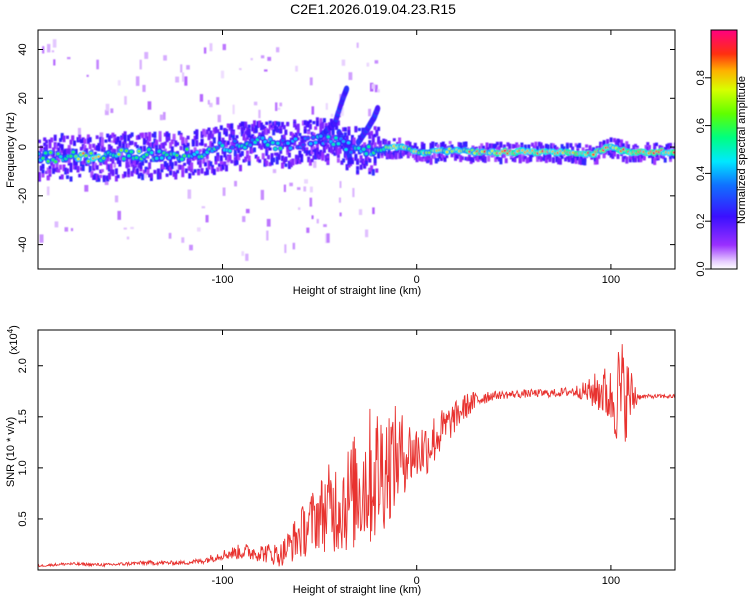 The height and width of the screenshot is (600, 750). What do you see at coordinates (357, 291) in the screenshot?
I see `spectrogram-x-label: Height of straight line (km)` at bounding box center [357, 291].